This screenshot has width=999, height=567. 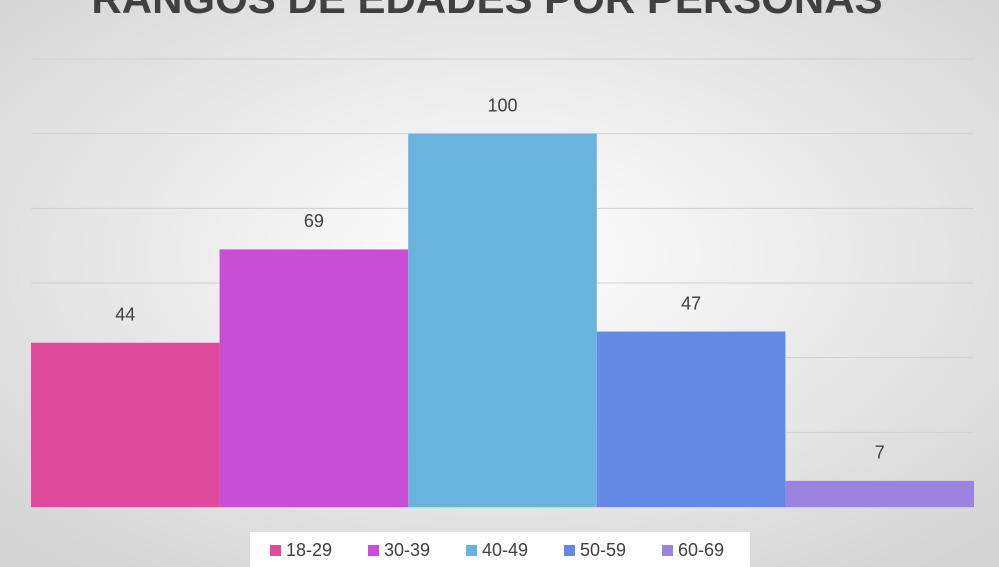 I want to click on data-label: 47, so click(x=691, y=303).